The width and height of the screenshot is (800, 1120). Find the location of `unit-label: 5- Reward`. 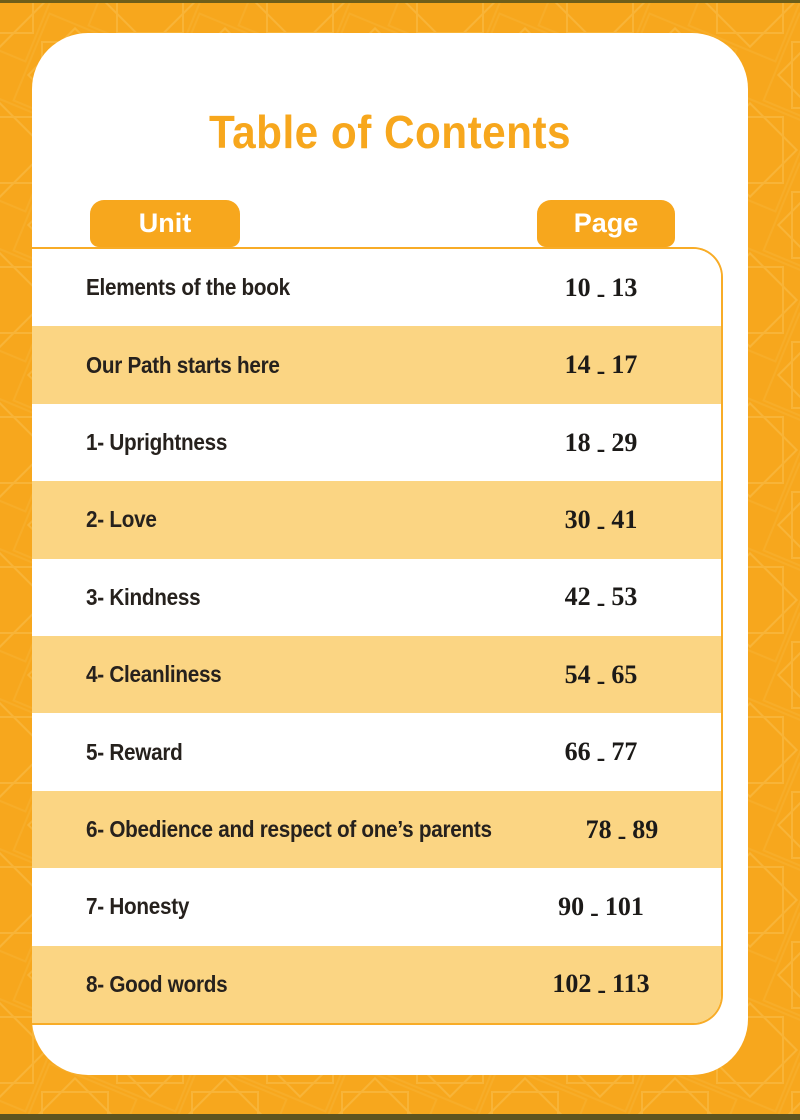

unit-label: 5- Reward is located at coordinates (134, 751).